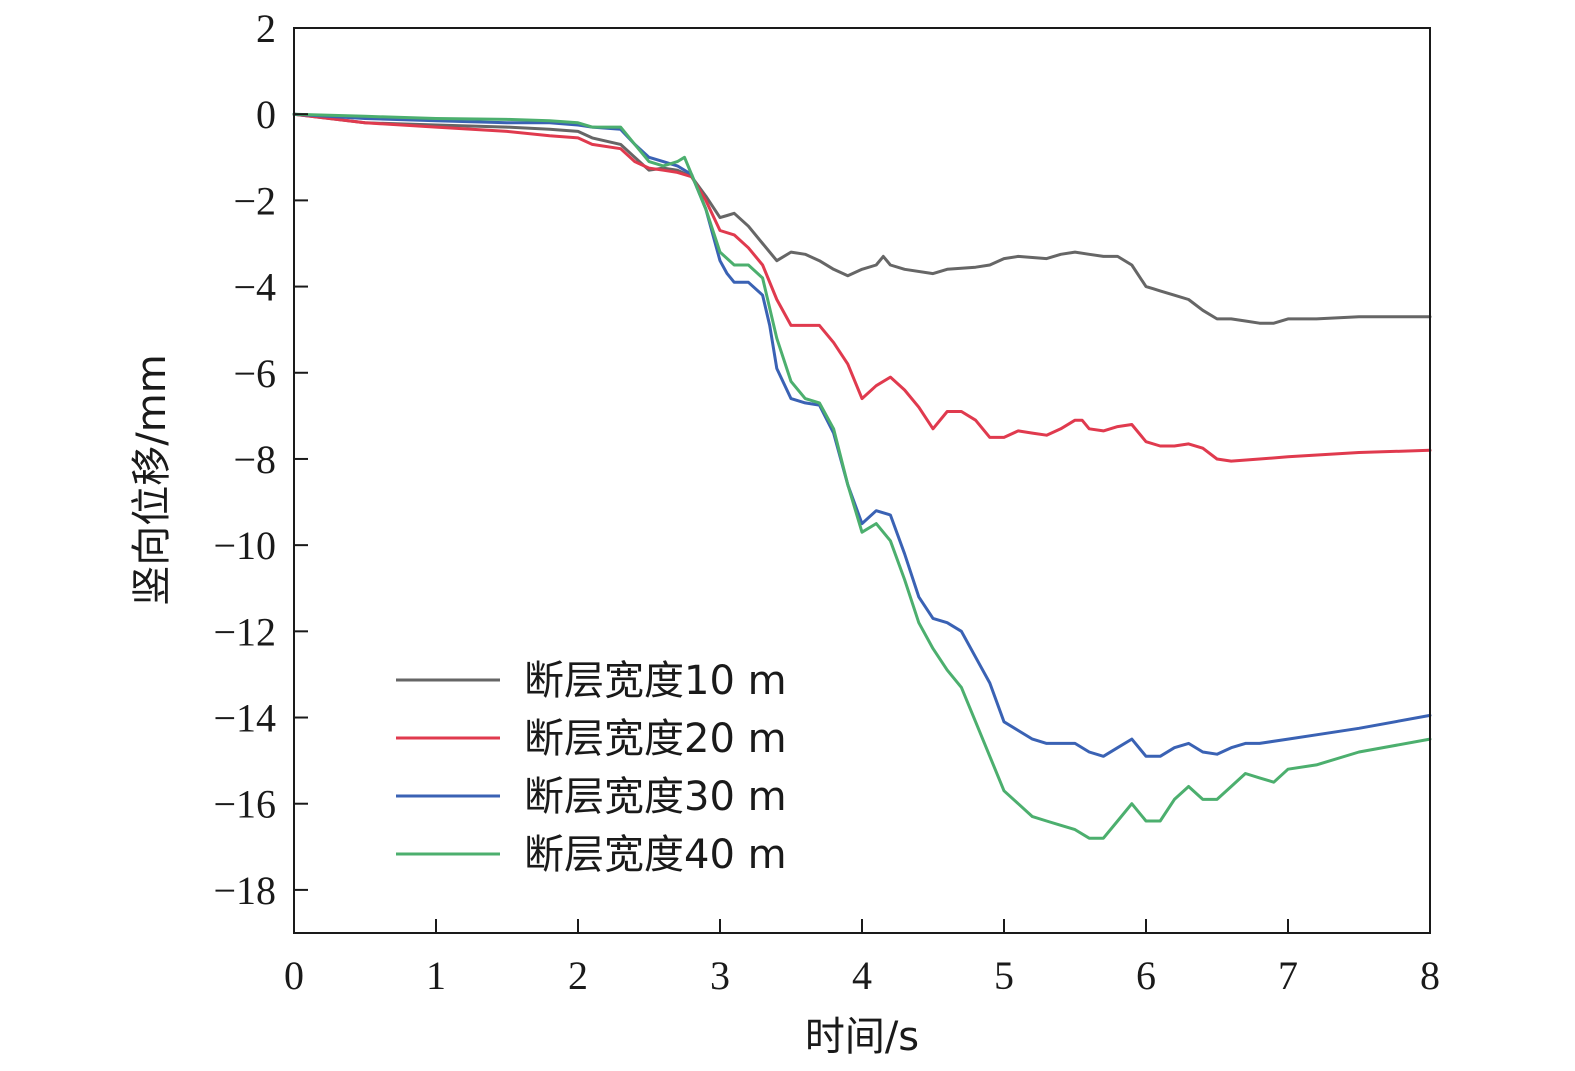 This screenshot has width=1575, height=1071. Describe the element at coordinates (1430, 975) in the screenshot. I see `x-tick-label: 8` at that location.